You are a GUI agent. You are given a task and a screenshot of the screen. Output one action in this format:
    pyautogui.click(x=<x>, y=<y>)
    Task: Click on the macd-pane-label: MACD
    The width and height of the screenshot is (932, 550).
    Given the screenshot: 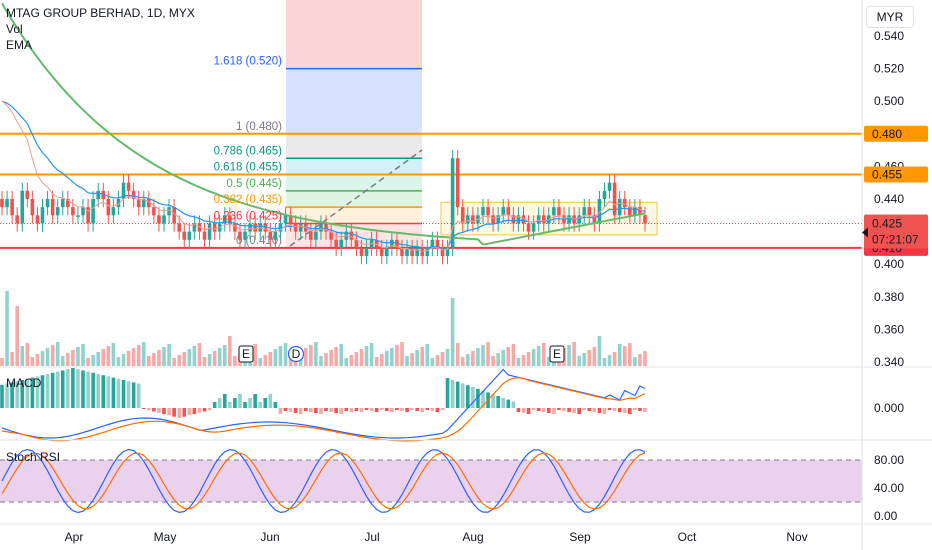 What is the action you would take?
    pyautogui.click(x=24, y=383)
    